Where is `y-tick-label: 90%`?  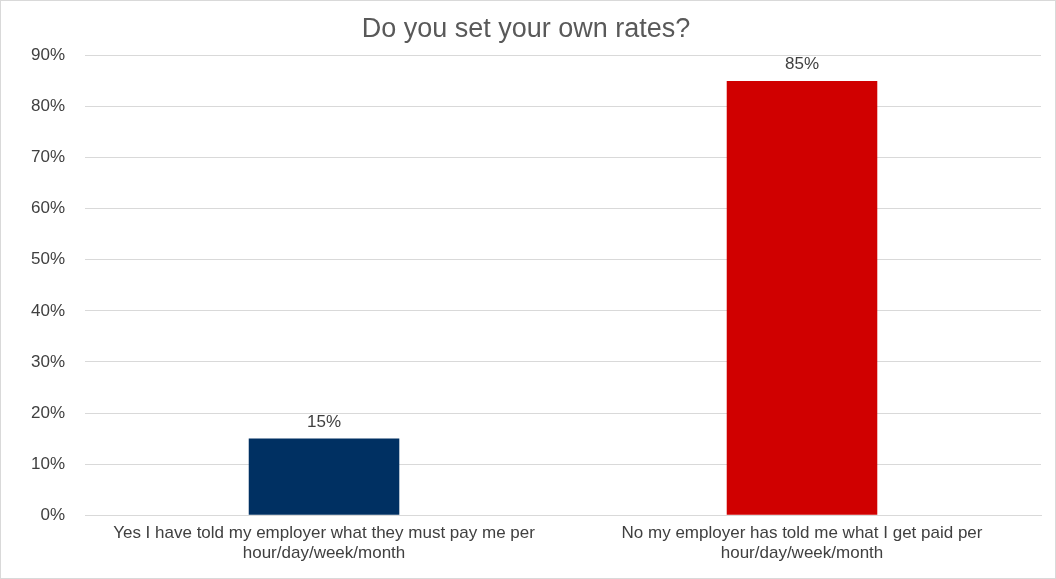
y-tick-label: 90% is located at coordinates (48, 55).